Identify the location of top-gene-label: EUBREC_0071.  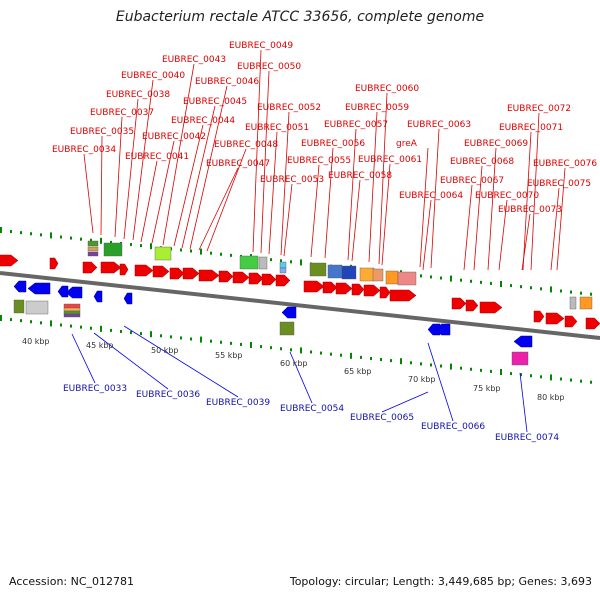
(531, 128).